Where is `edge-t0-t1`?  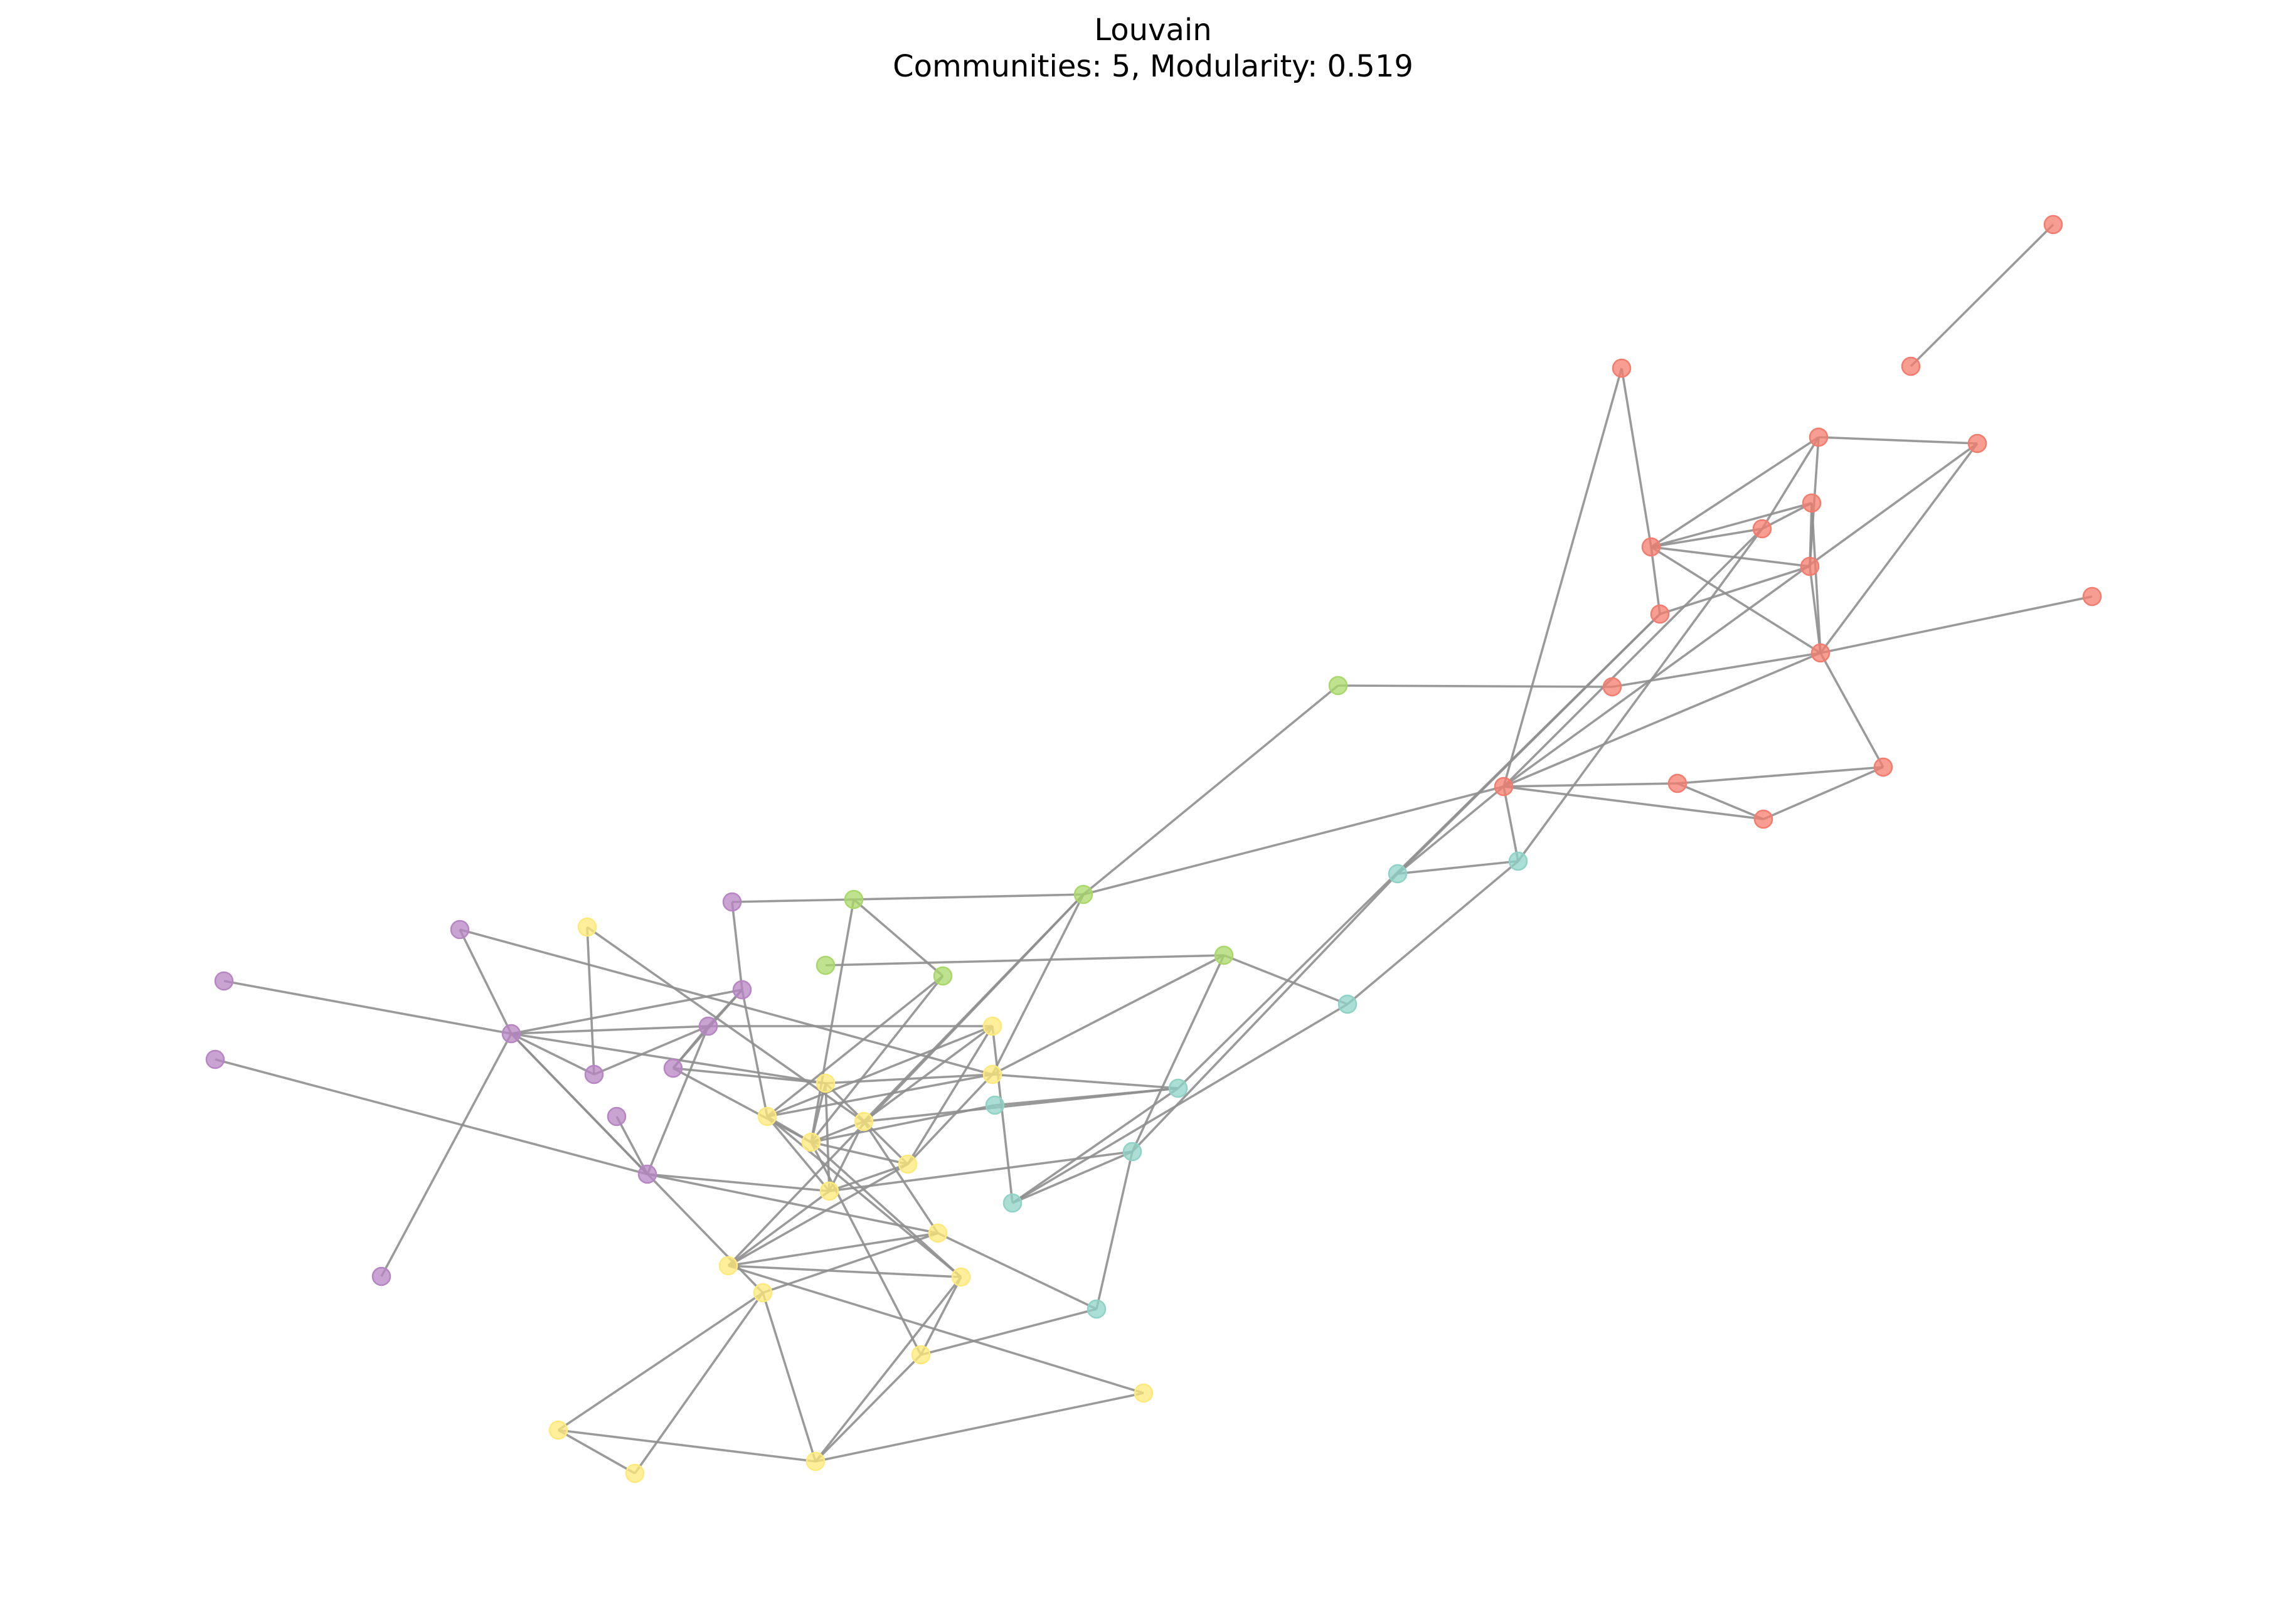
edge-t0-t1 is located at coordinates (1458, 867).